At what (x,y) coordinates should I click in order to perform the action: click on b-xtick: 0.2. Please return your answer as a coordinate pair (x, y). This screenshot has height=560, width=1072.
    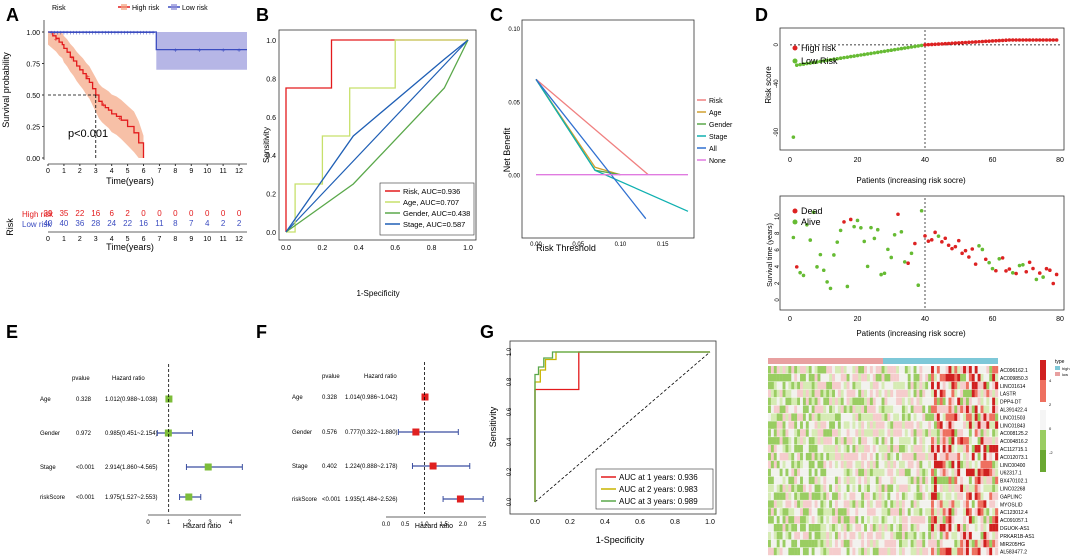
    Looking at the image, I should click on (323, 248).